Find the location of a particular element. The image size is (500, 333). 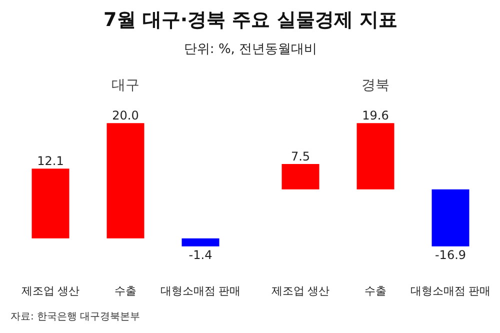

data-label: 7.5 is located at coordinates (300, 156).